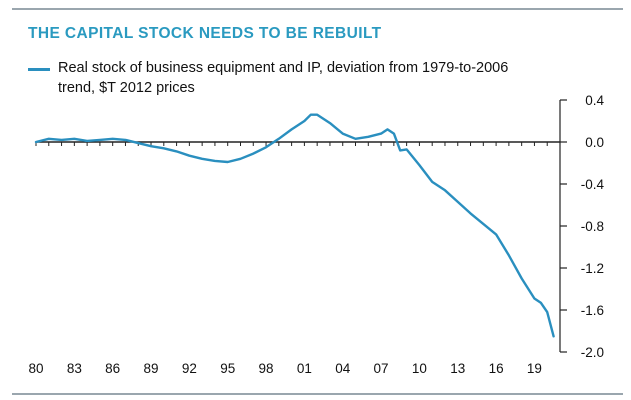 The image size is (631, 400). I want to click on chart-title: THE CAPITAL STOCK NEEDS TO BE REBUILT, so click(205, 33).